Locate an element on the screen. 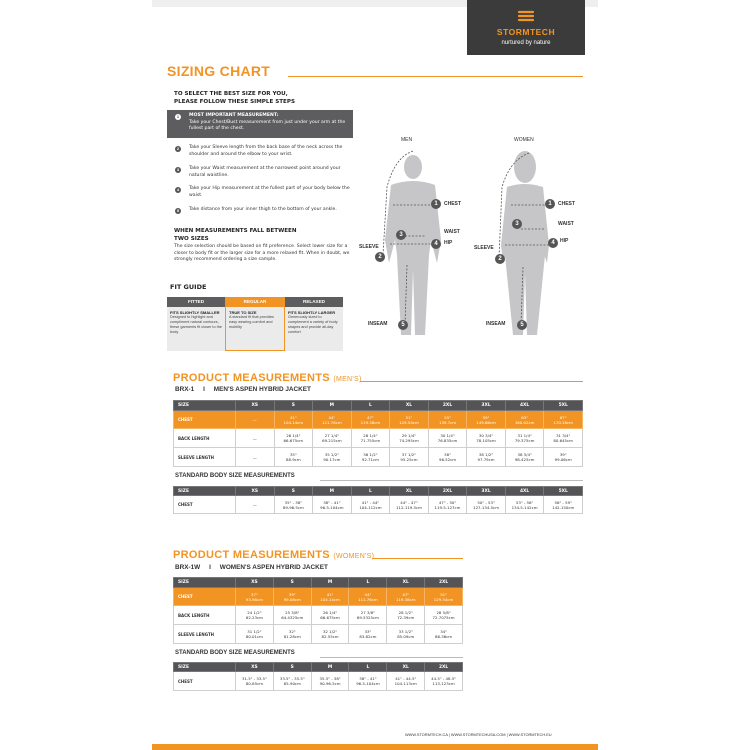  men-label: MEN is located at coordinates (407, 140).